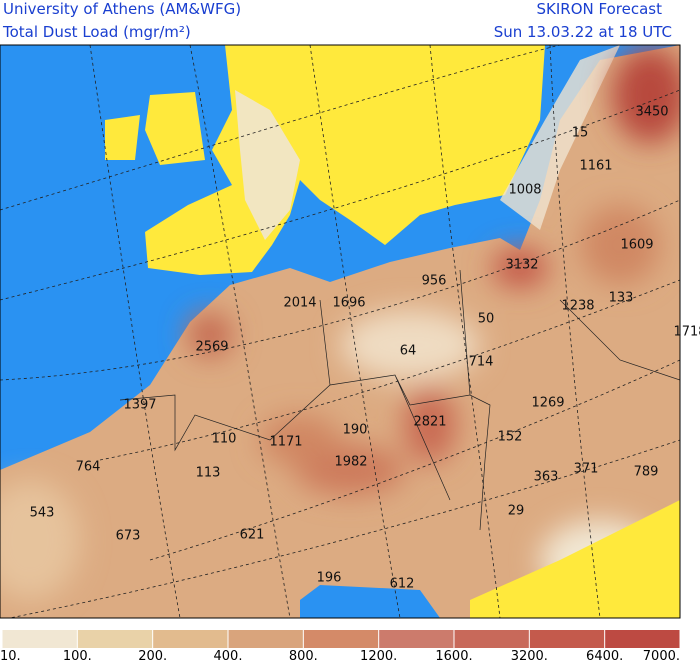 This screenshot has width=700, height=666. I want to click on map-value-label: 1161, so click(595, 166).